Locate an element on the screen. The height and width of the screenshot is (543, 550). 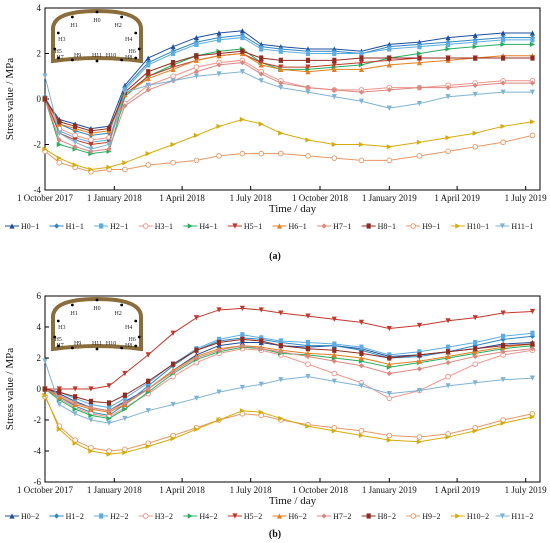
legend-label: H1−1 is located at coordinates (75, 226).